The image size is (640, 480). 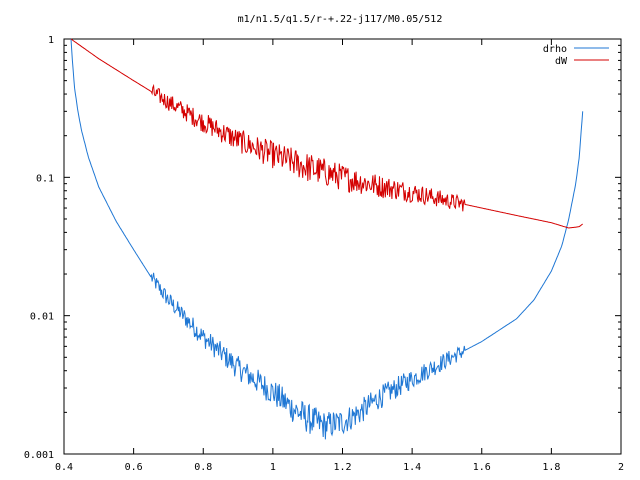 I want to click on x-tick-label: 0.8, so click(x=203, y=467).